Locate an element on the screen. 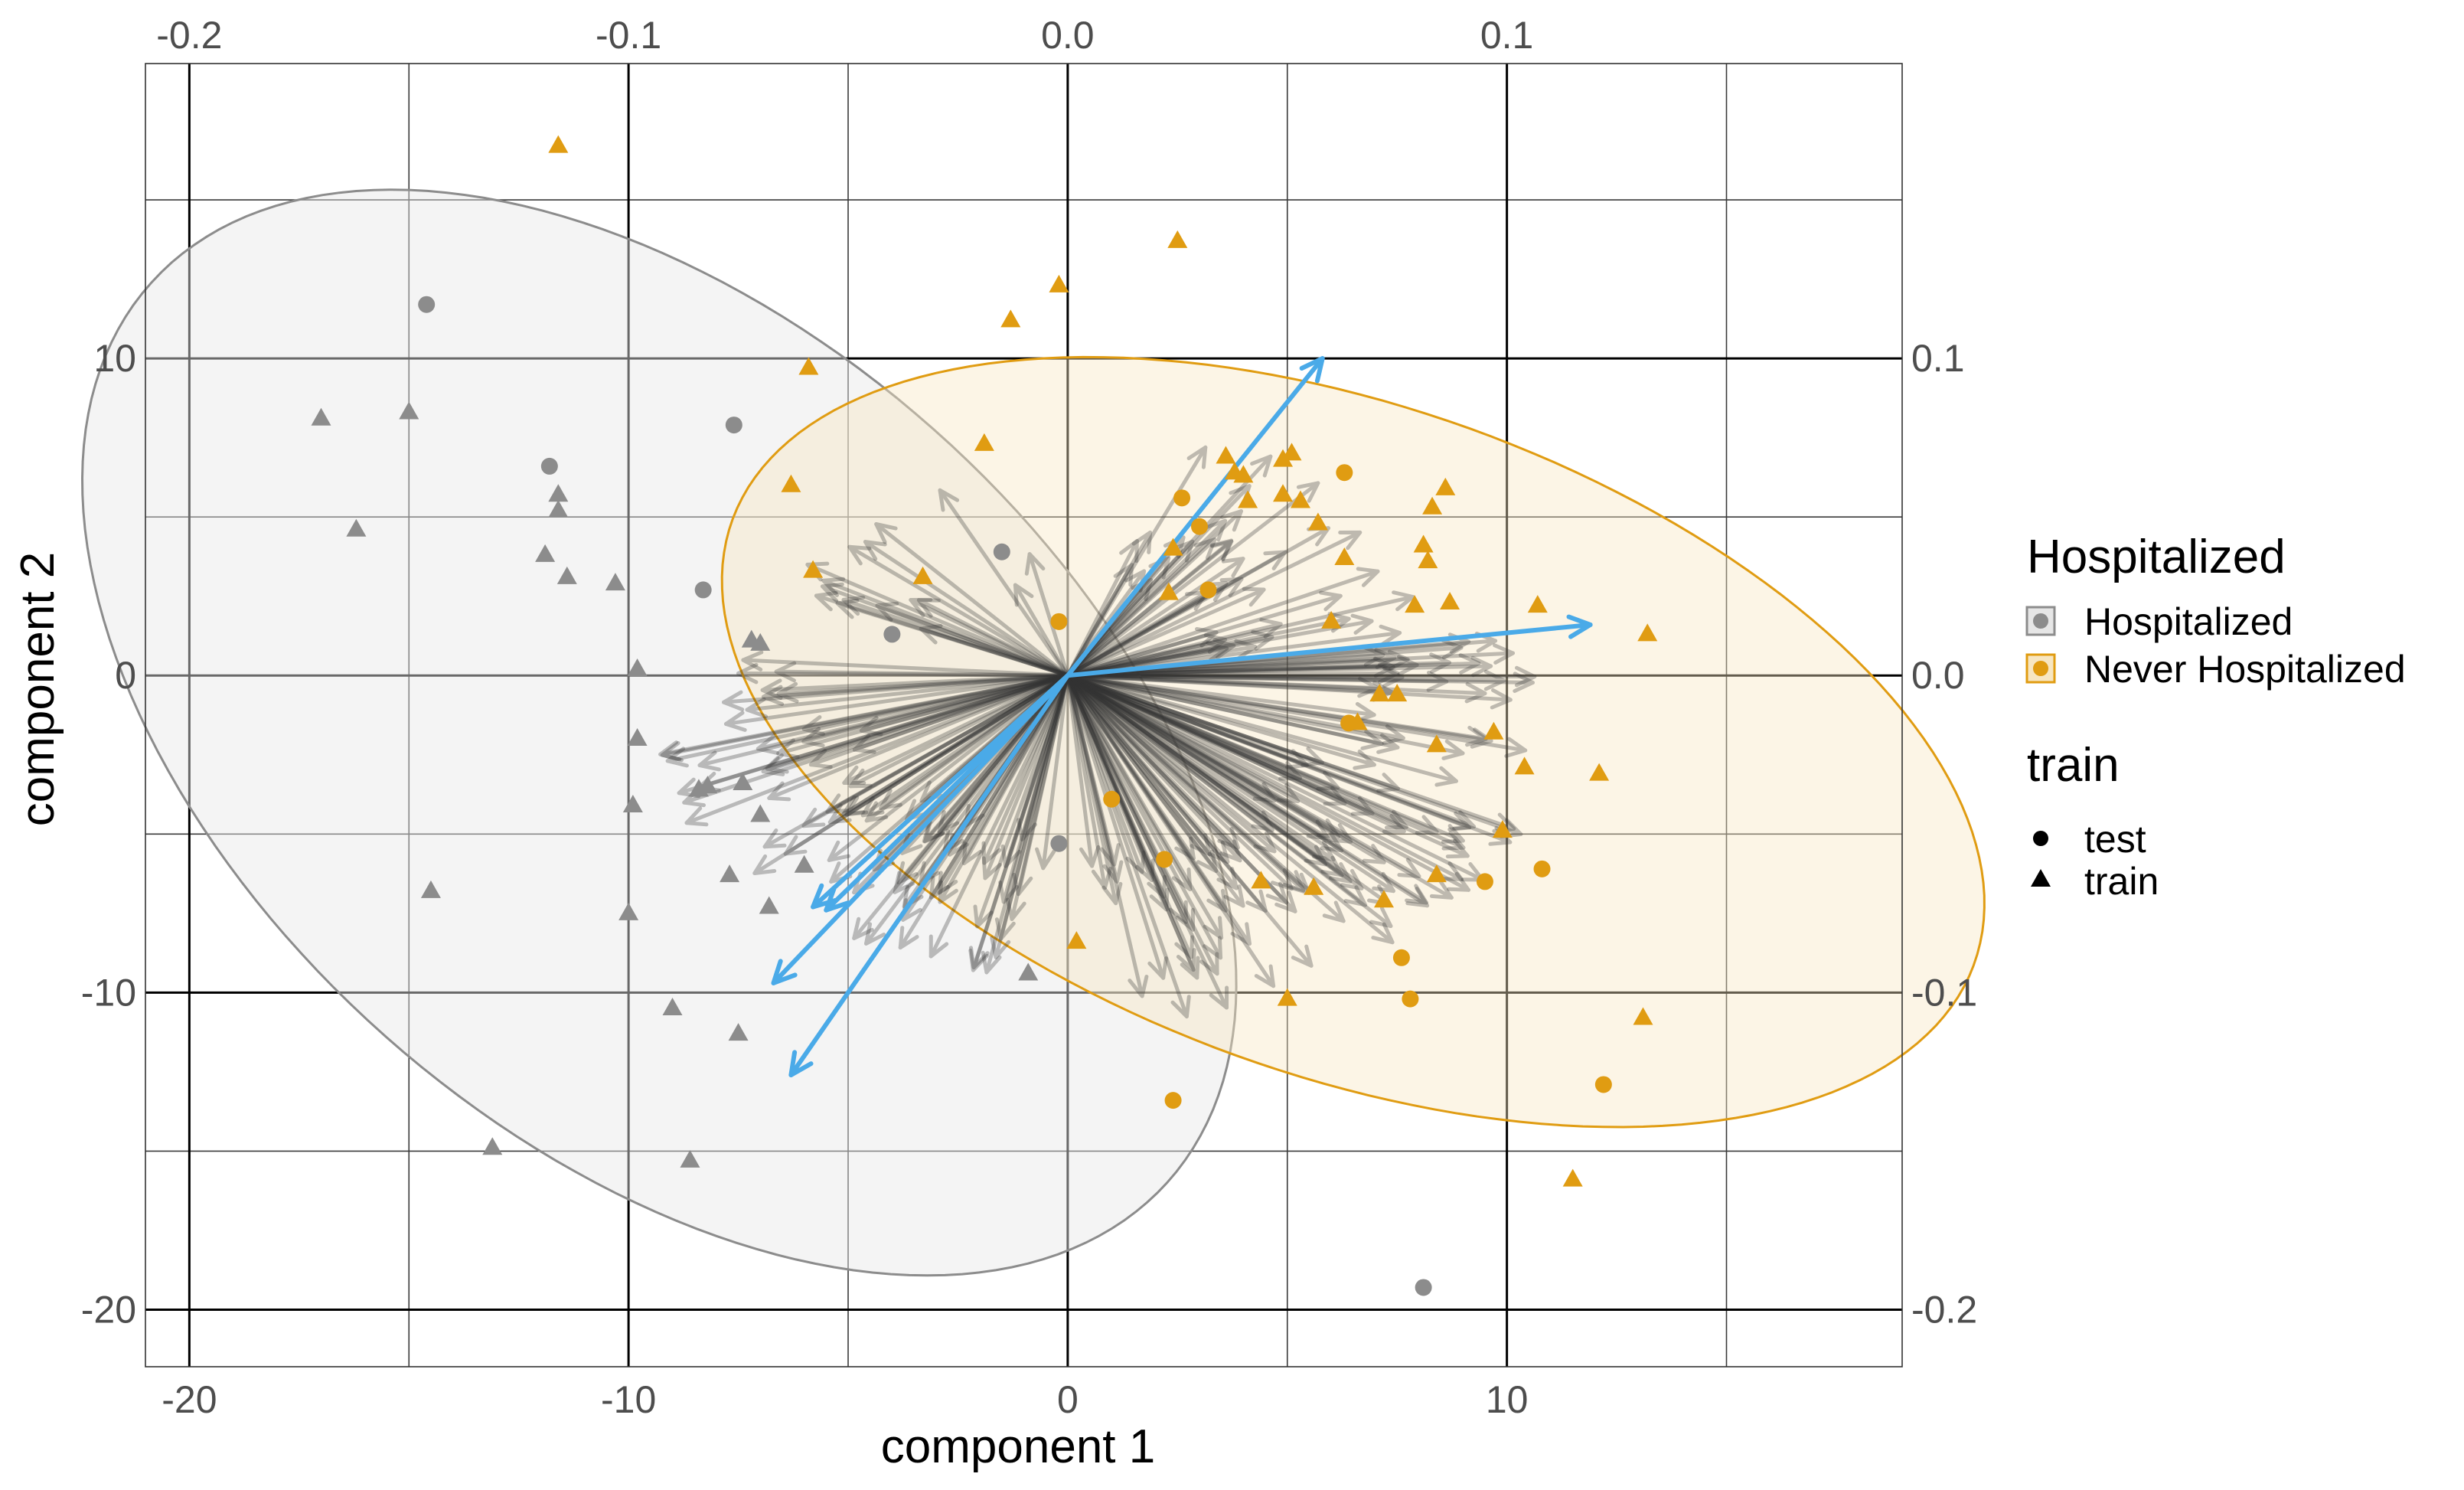 The width and height of the screenshot is (2464, 1490). legend-circle-icon is located at coordinates (2040, 838).